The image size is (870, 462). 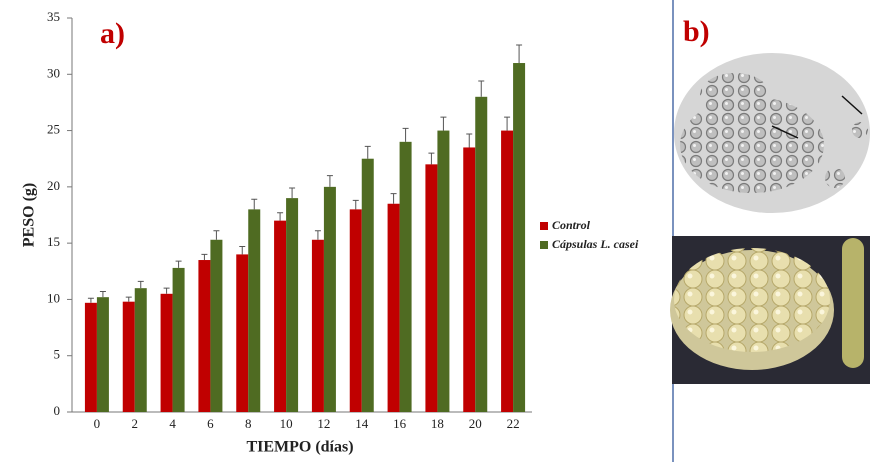 What do you see at coordinates (53, 185) in the screenshot?
I see `y-tick-label: 20` at bounding box center [53, 185].